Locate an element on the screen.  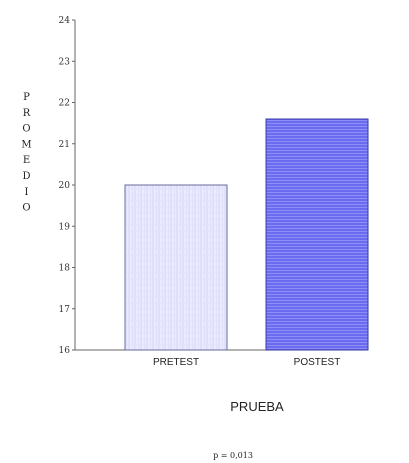
bar-pretest is located at coordinates (176, 267).